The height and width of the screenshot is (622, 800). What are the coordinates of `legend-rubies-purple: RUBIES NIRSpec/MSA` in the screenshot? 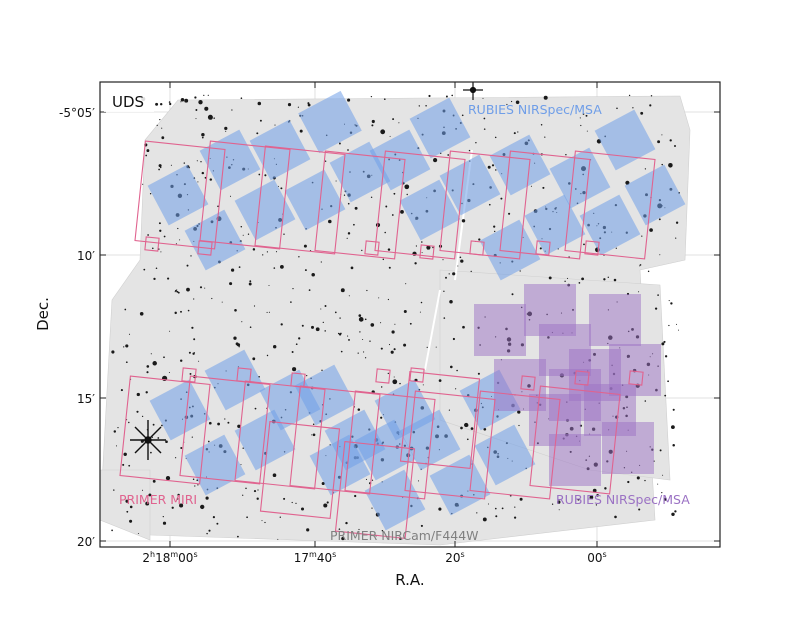 It's located at (623, 499).